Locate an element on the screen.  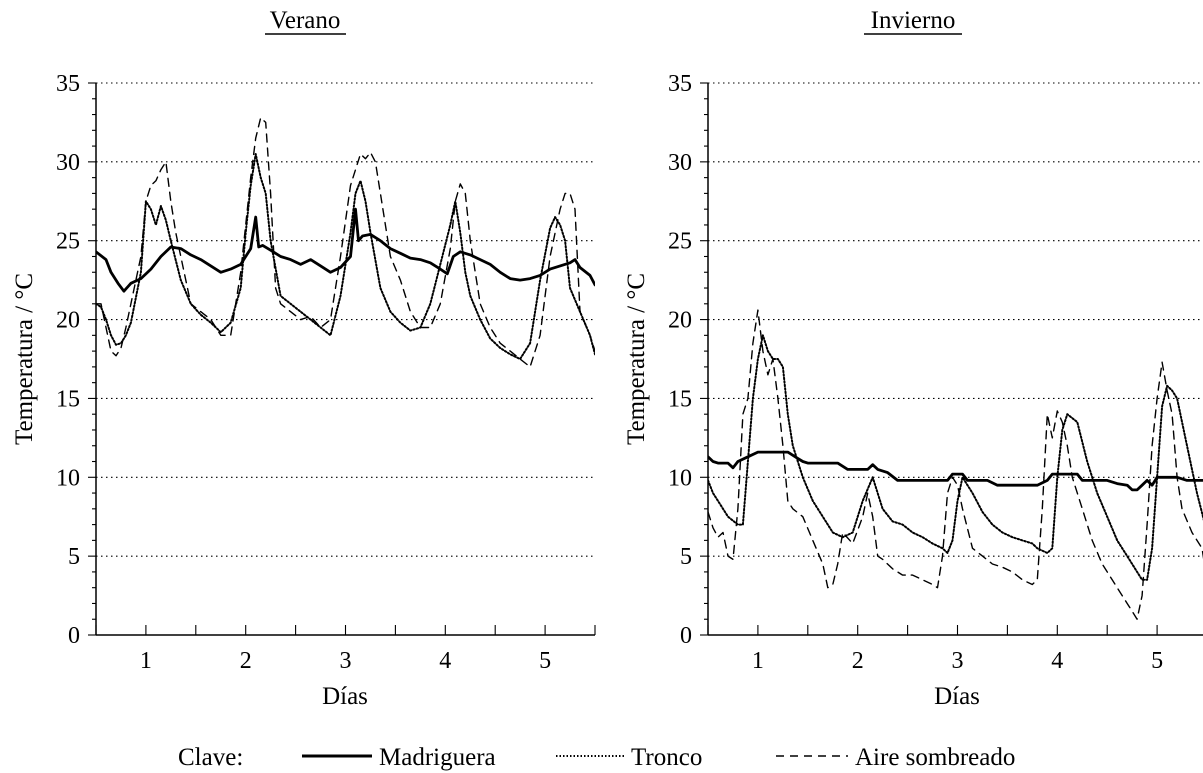
legend-label-madriguera: Madriguera is located at coordinates (437, 757).